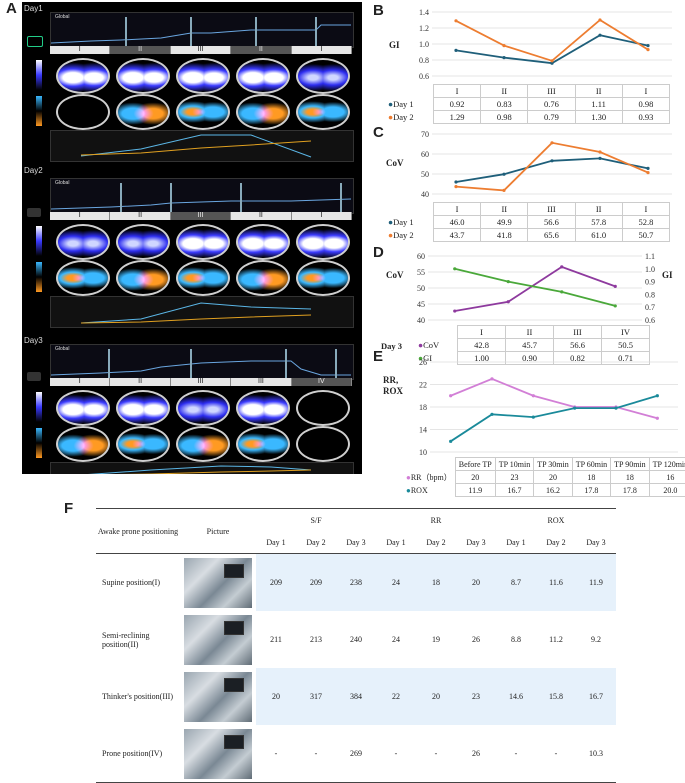 The height and width of the screenshot is (783, 685). I want to click on day3-label: Day3, so click(33, 340).